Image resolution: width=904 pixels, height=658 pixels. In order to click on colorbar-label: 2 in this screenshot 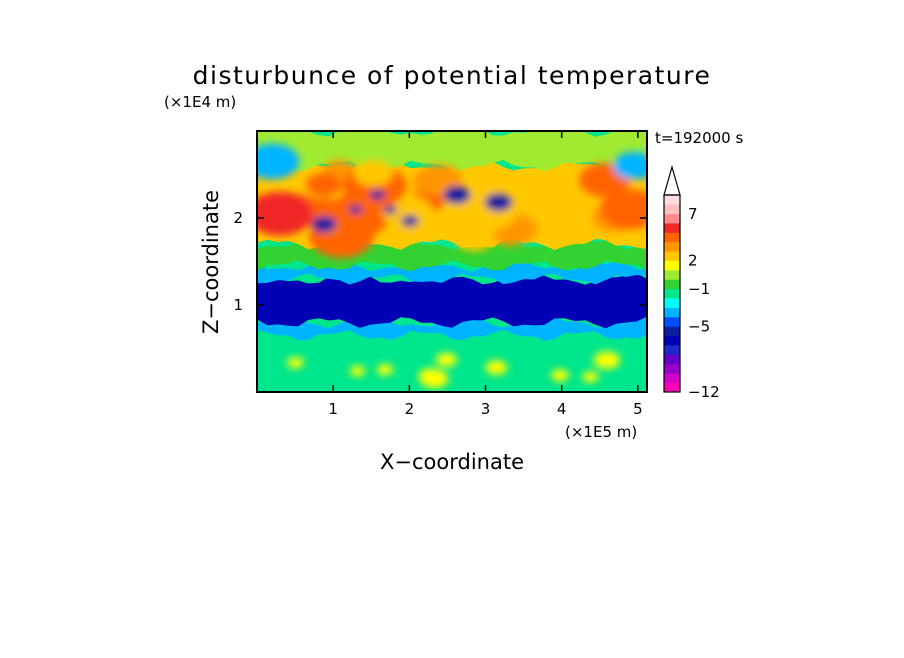, I will do `click(693, 261)`.